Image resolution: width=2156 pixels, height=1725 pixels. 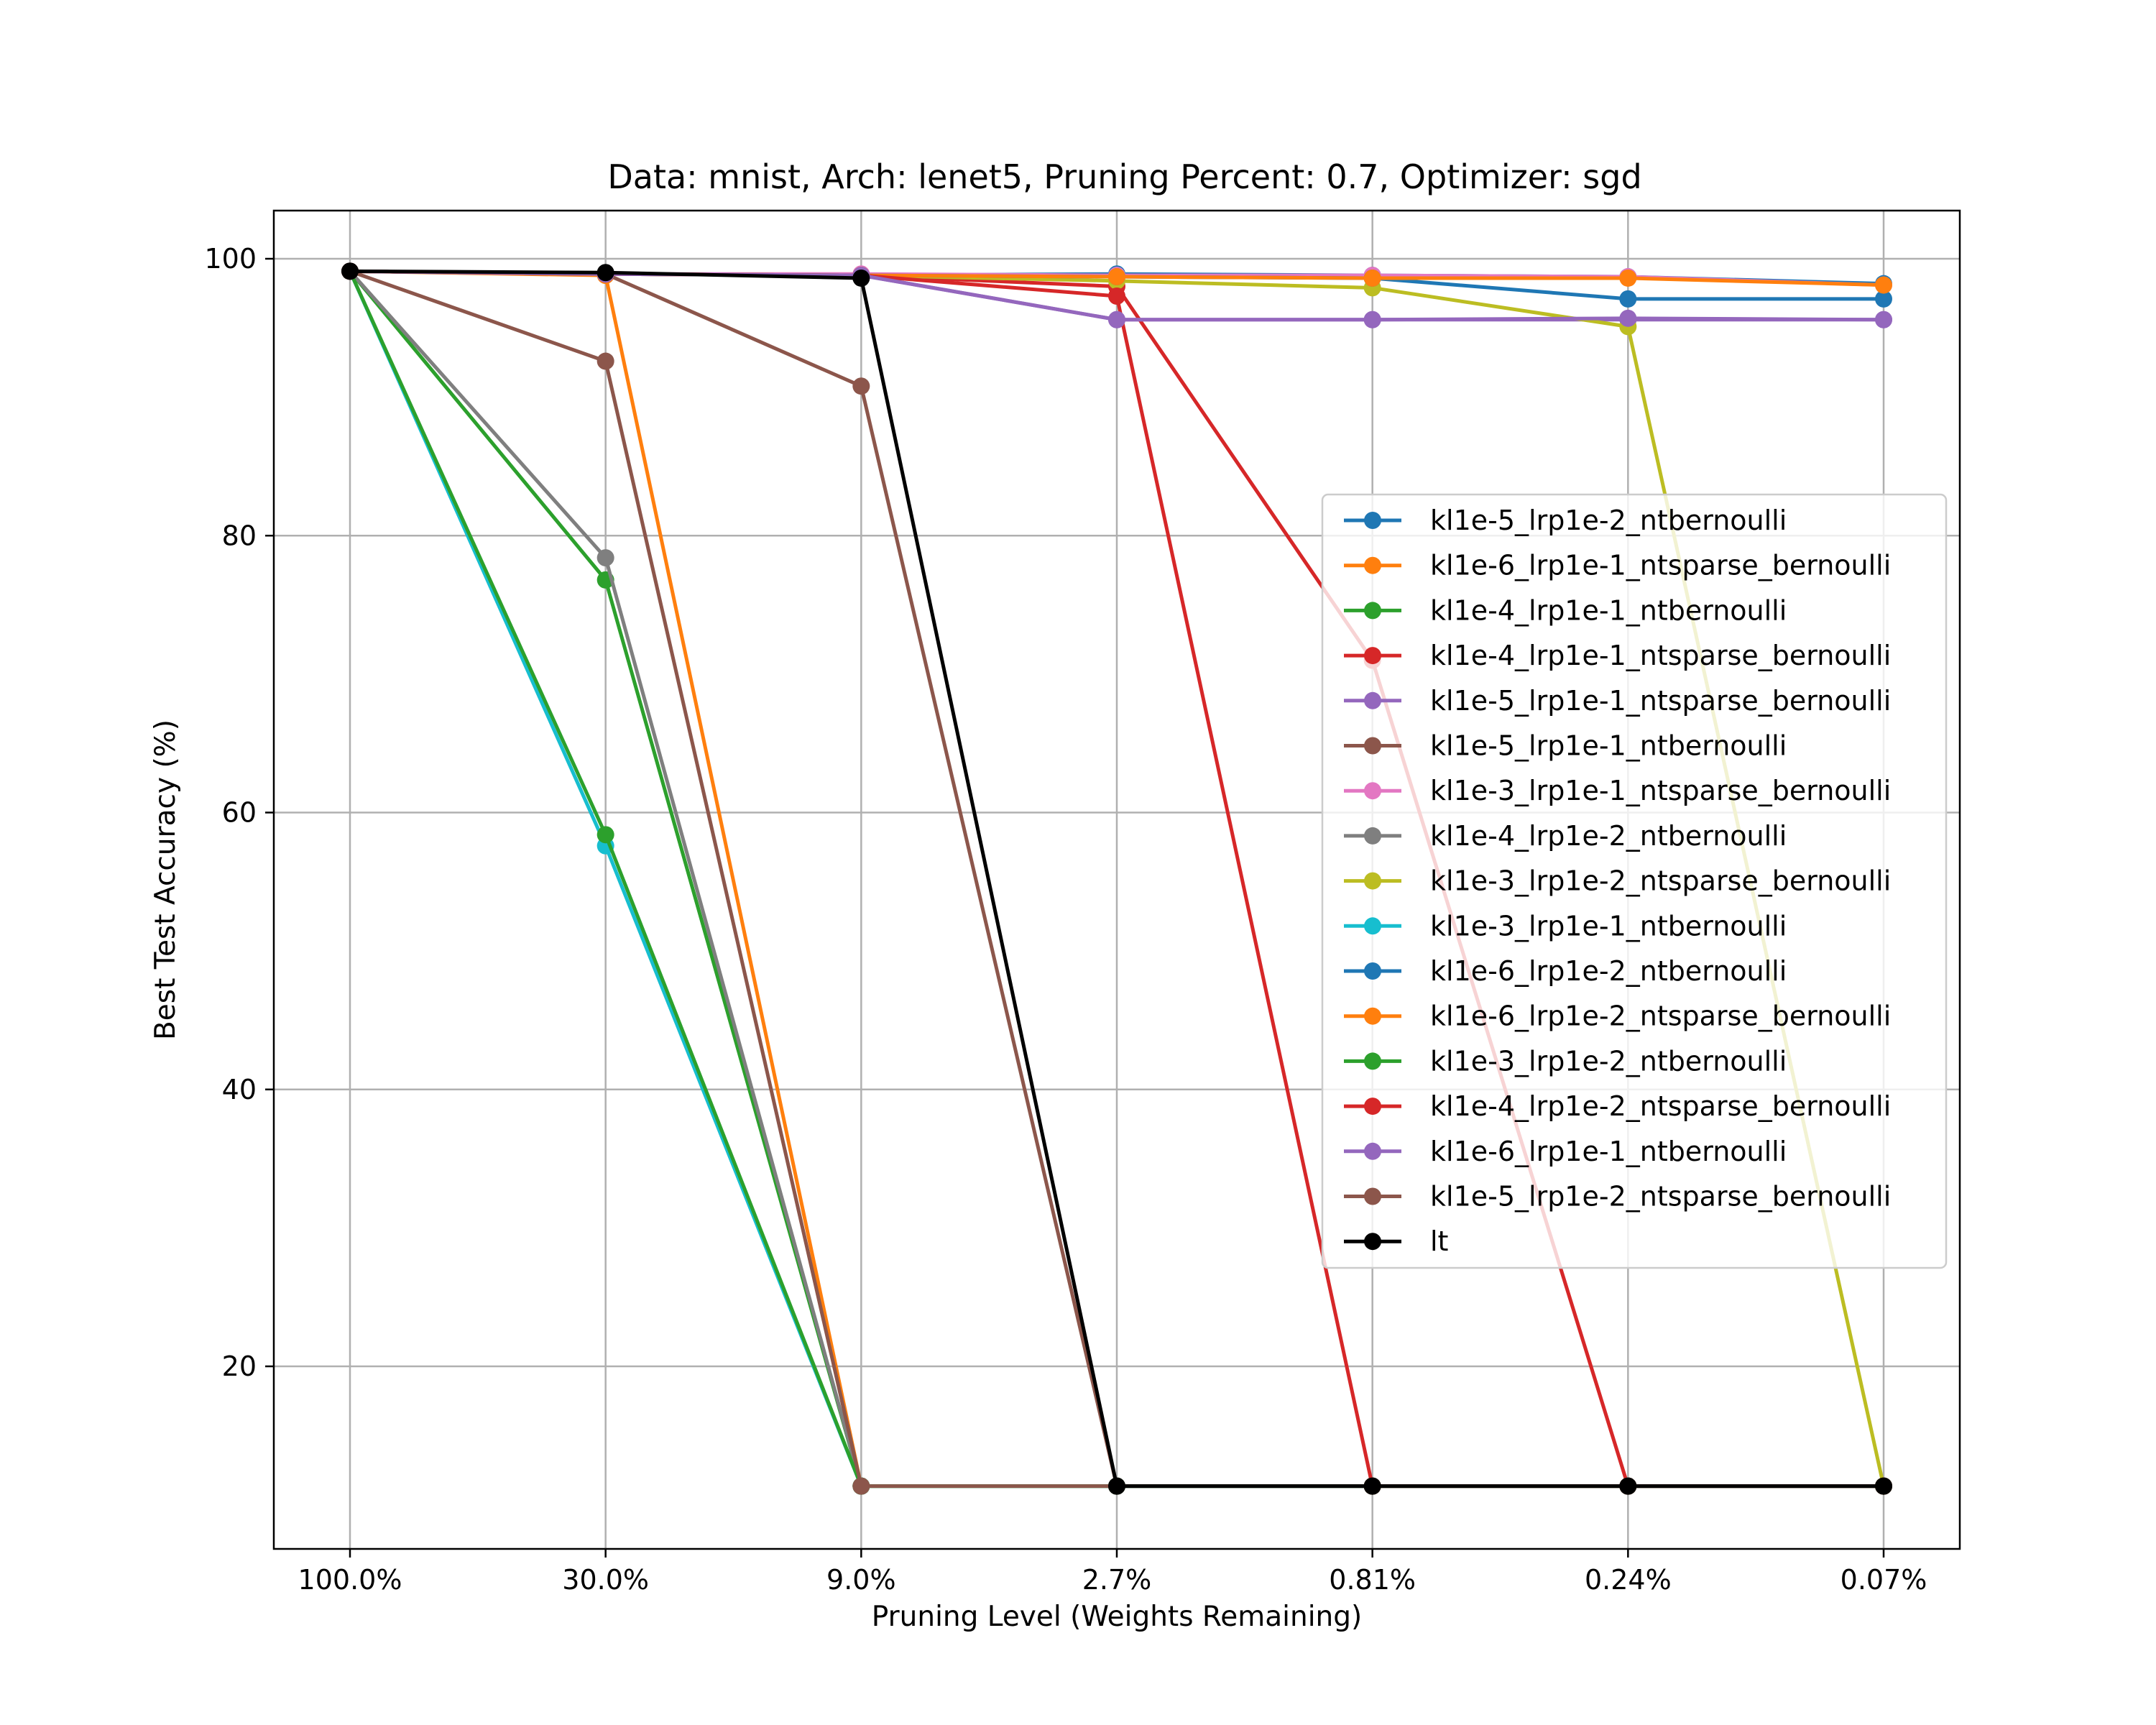 I want to click on legend-label: kl1e-3_lrp1e-2_ntbernoulli, so click(x=1608, y=1061).